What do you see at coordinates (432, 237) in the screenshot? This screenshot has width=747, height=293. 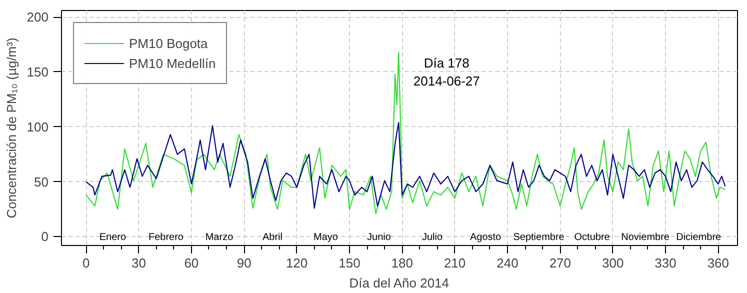 I see `annotation: Julio` at bounding box center [432, 237].